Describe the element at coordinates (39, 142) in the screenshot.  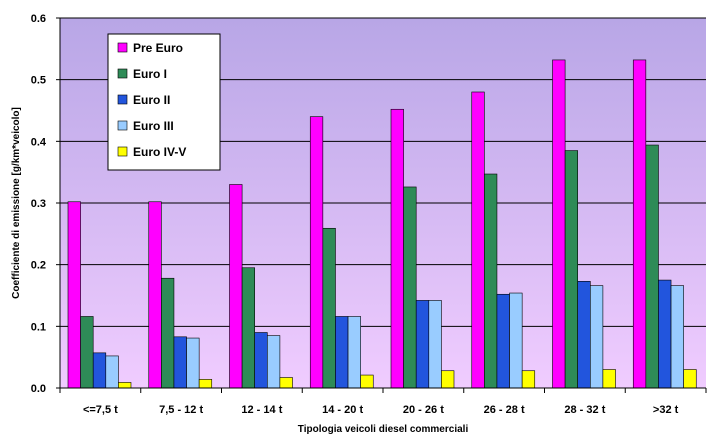
I see `y-tick-label: 0.4` at that location.